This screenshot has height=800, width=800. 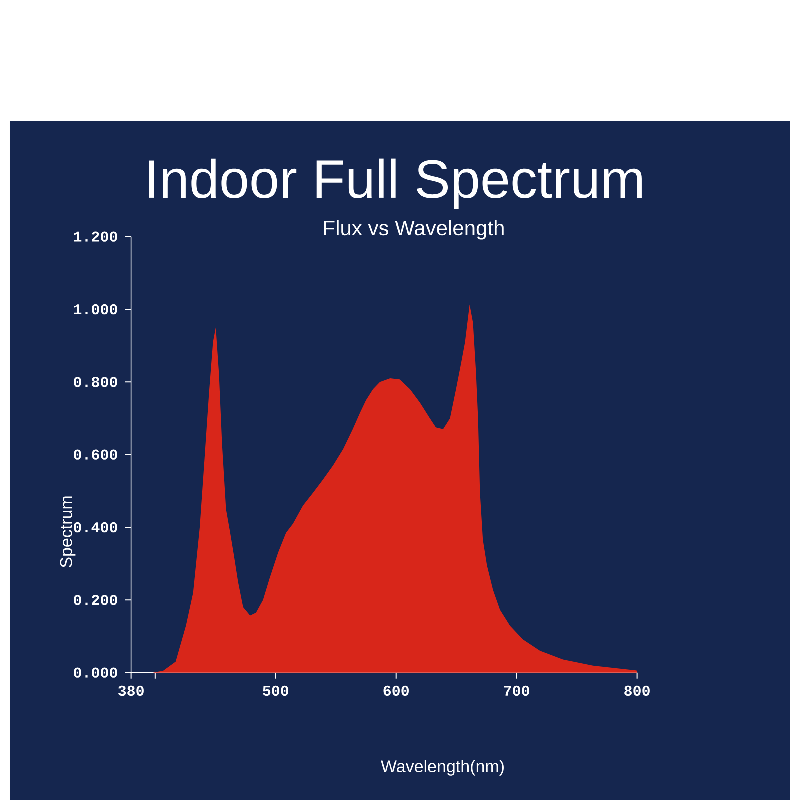 What do you see at coordinates (68, 532) in the screenshot?
I see `y-axis-title: Spectrum` at bounding box center [68, 532].